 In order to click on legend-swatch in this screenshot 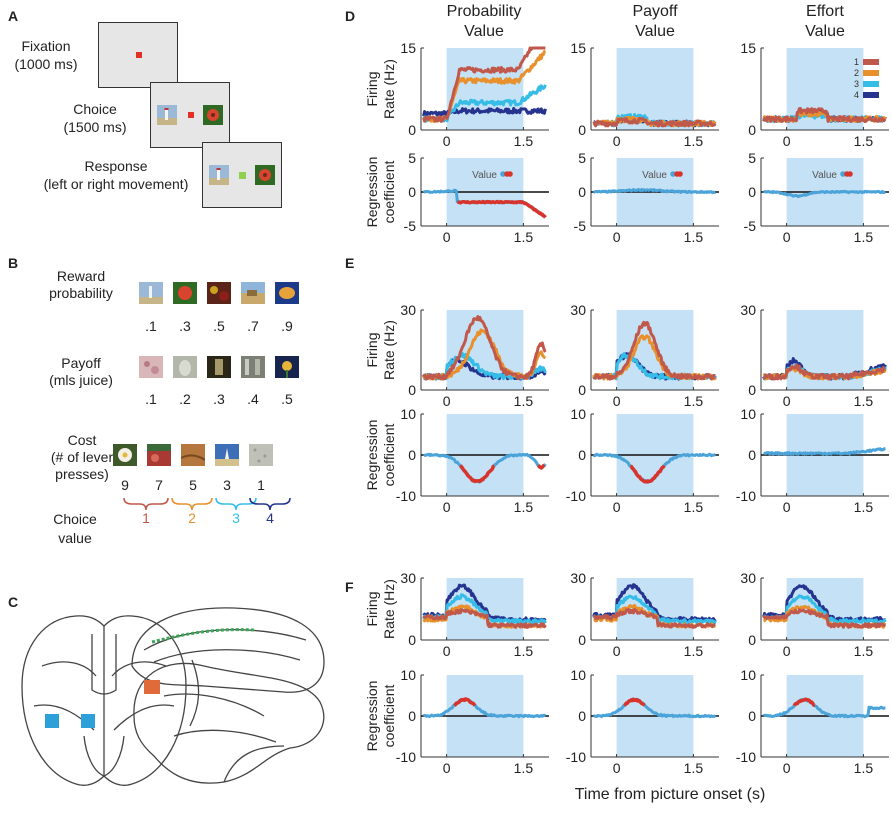, I will do `click(871, 95)`.